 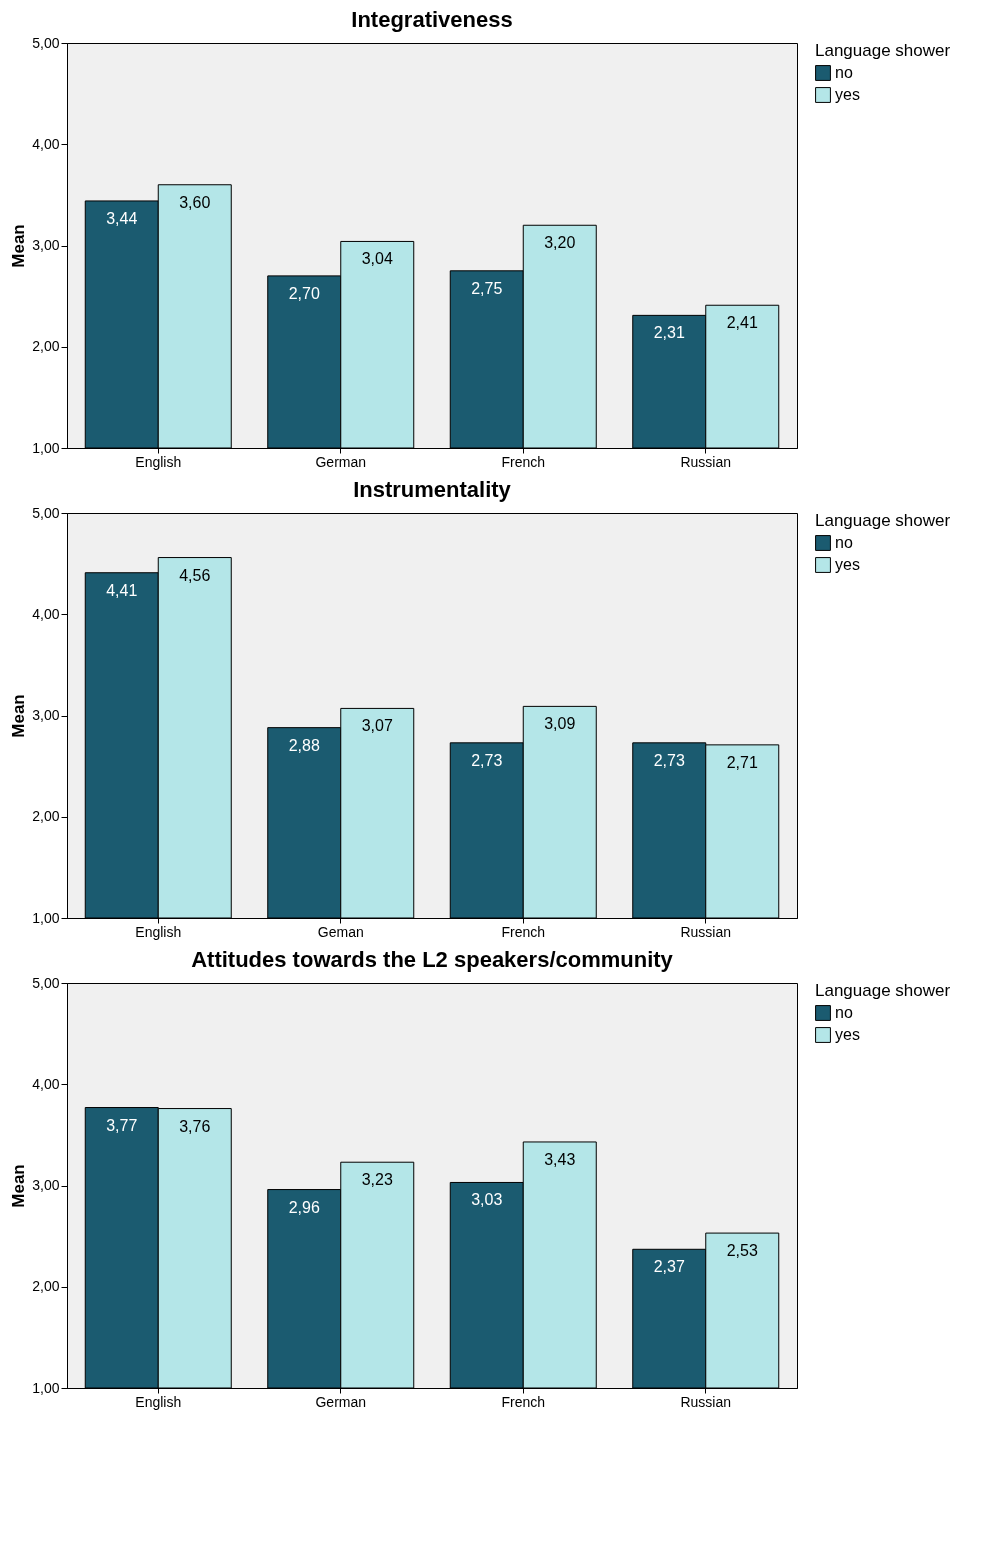 I want to click on data-label: 4,56, so click(x=195, y=575).